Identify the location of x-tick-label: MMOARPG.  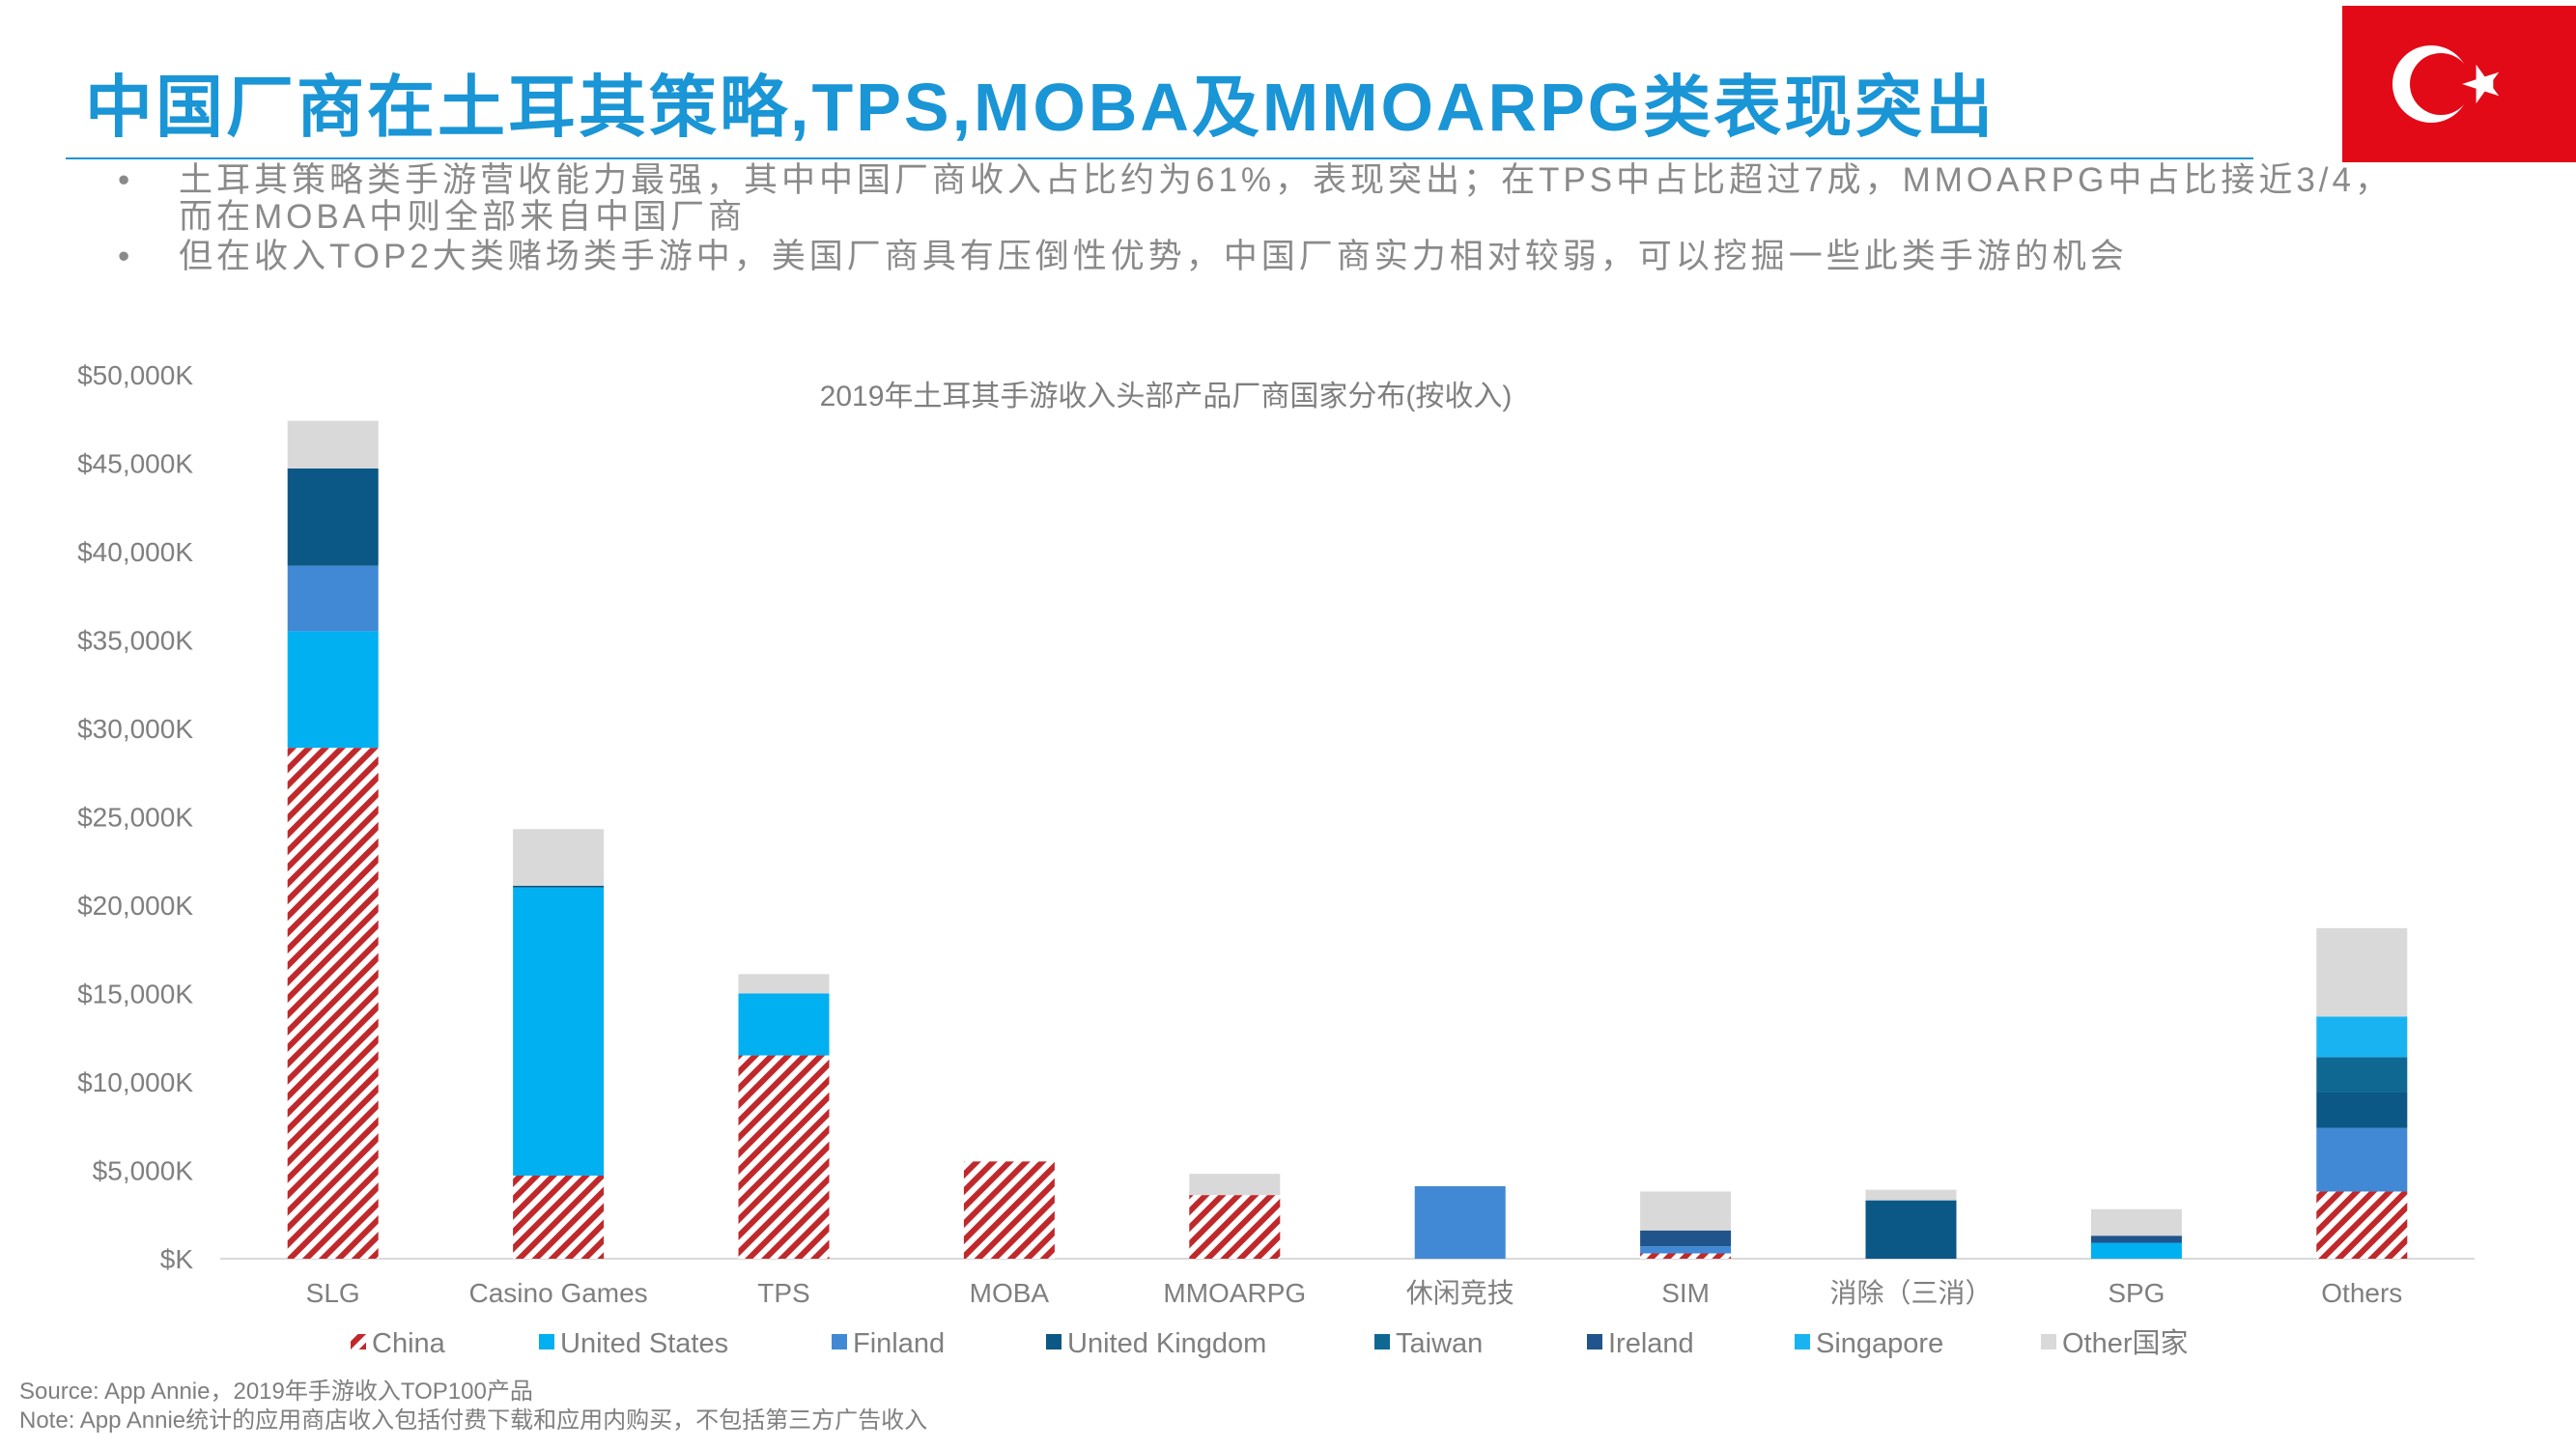
(1234, 1293).